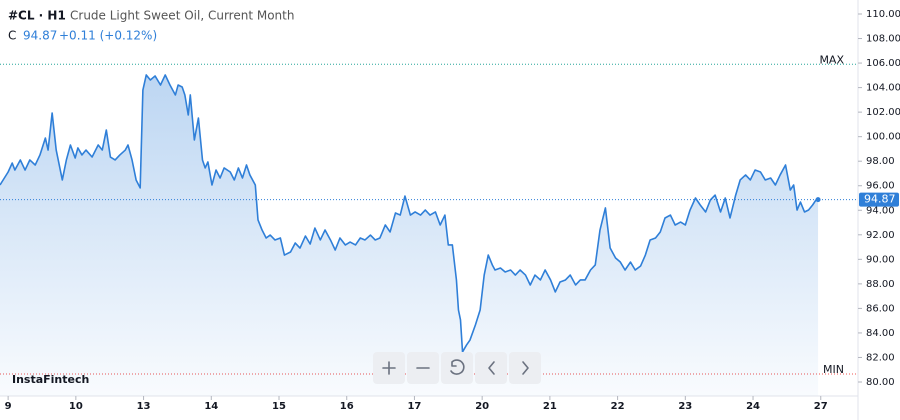 Image resolution: width=900 pixels, height=420 pixels. Describe the element at coordinates (12, 36) in the screenshot. I see `close-label: C` at that location.